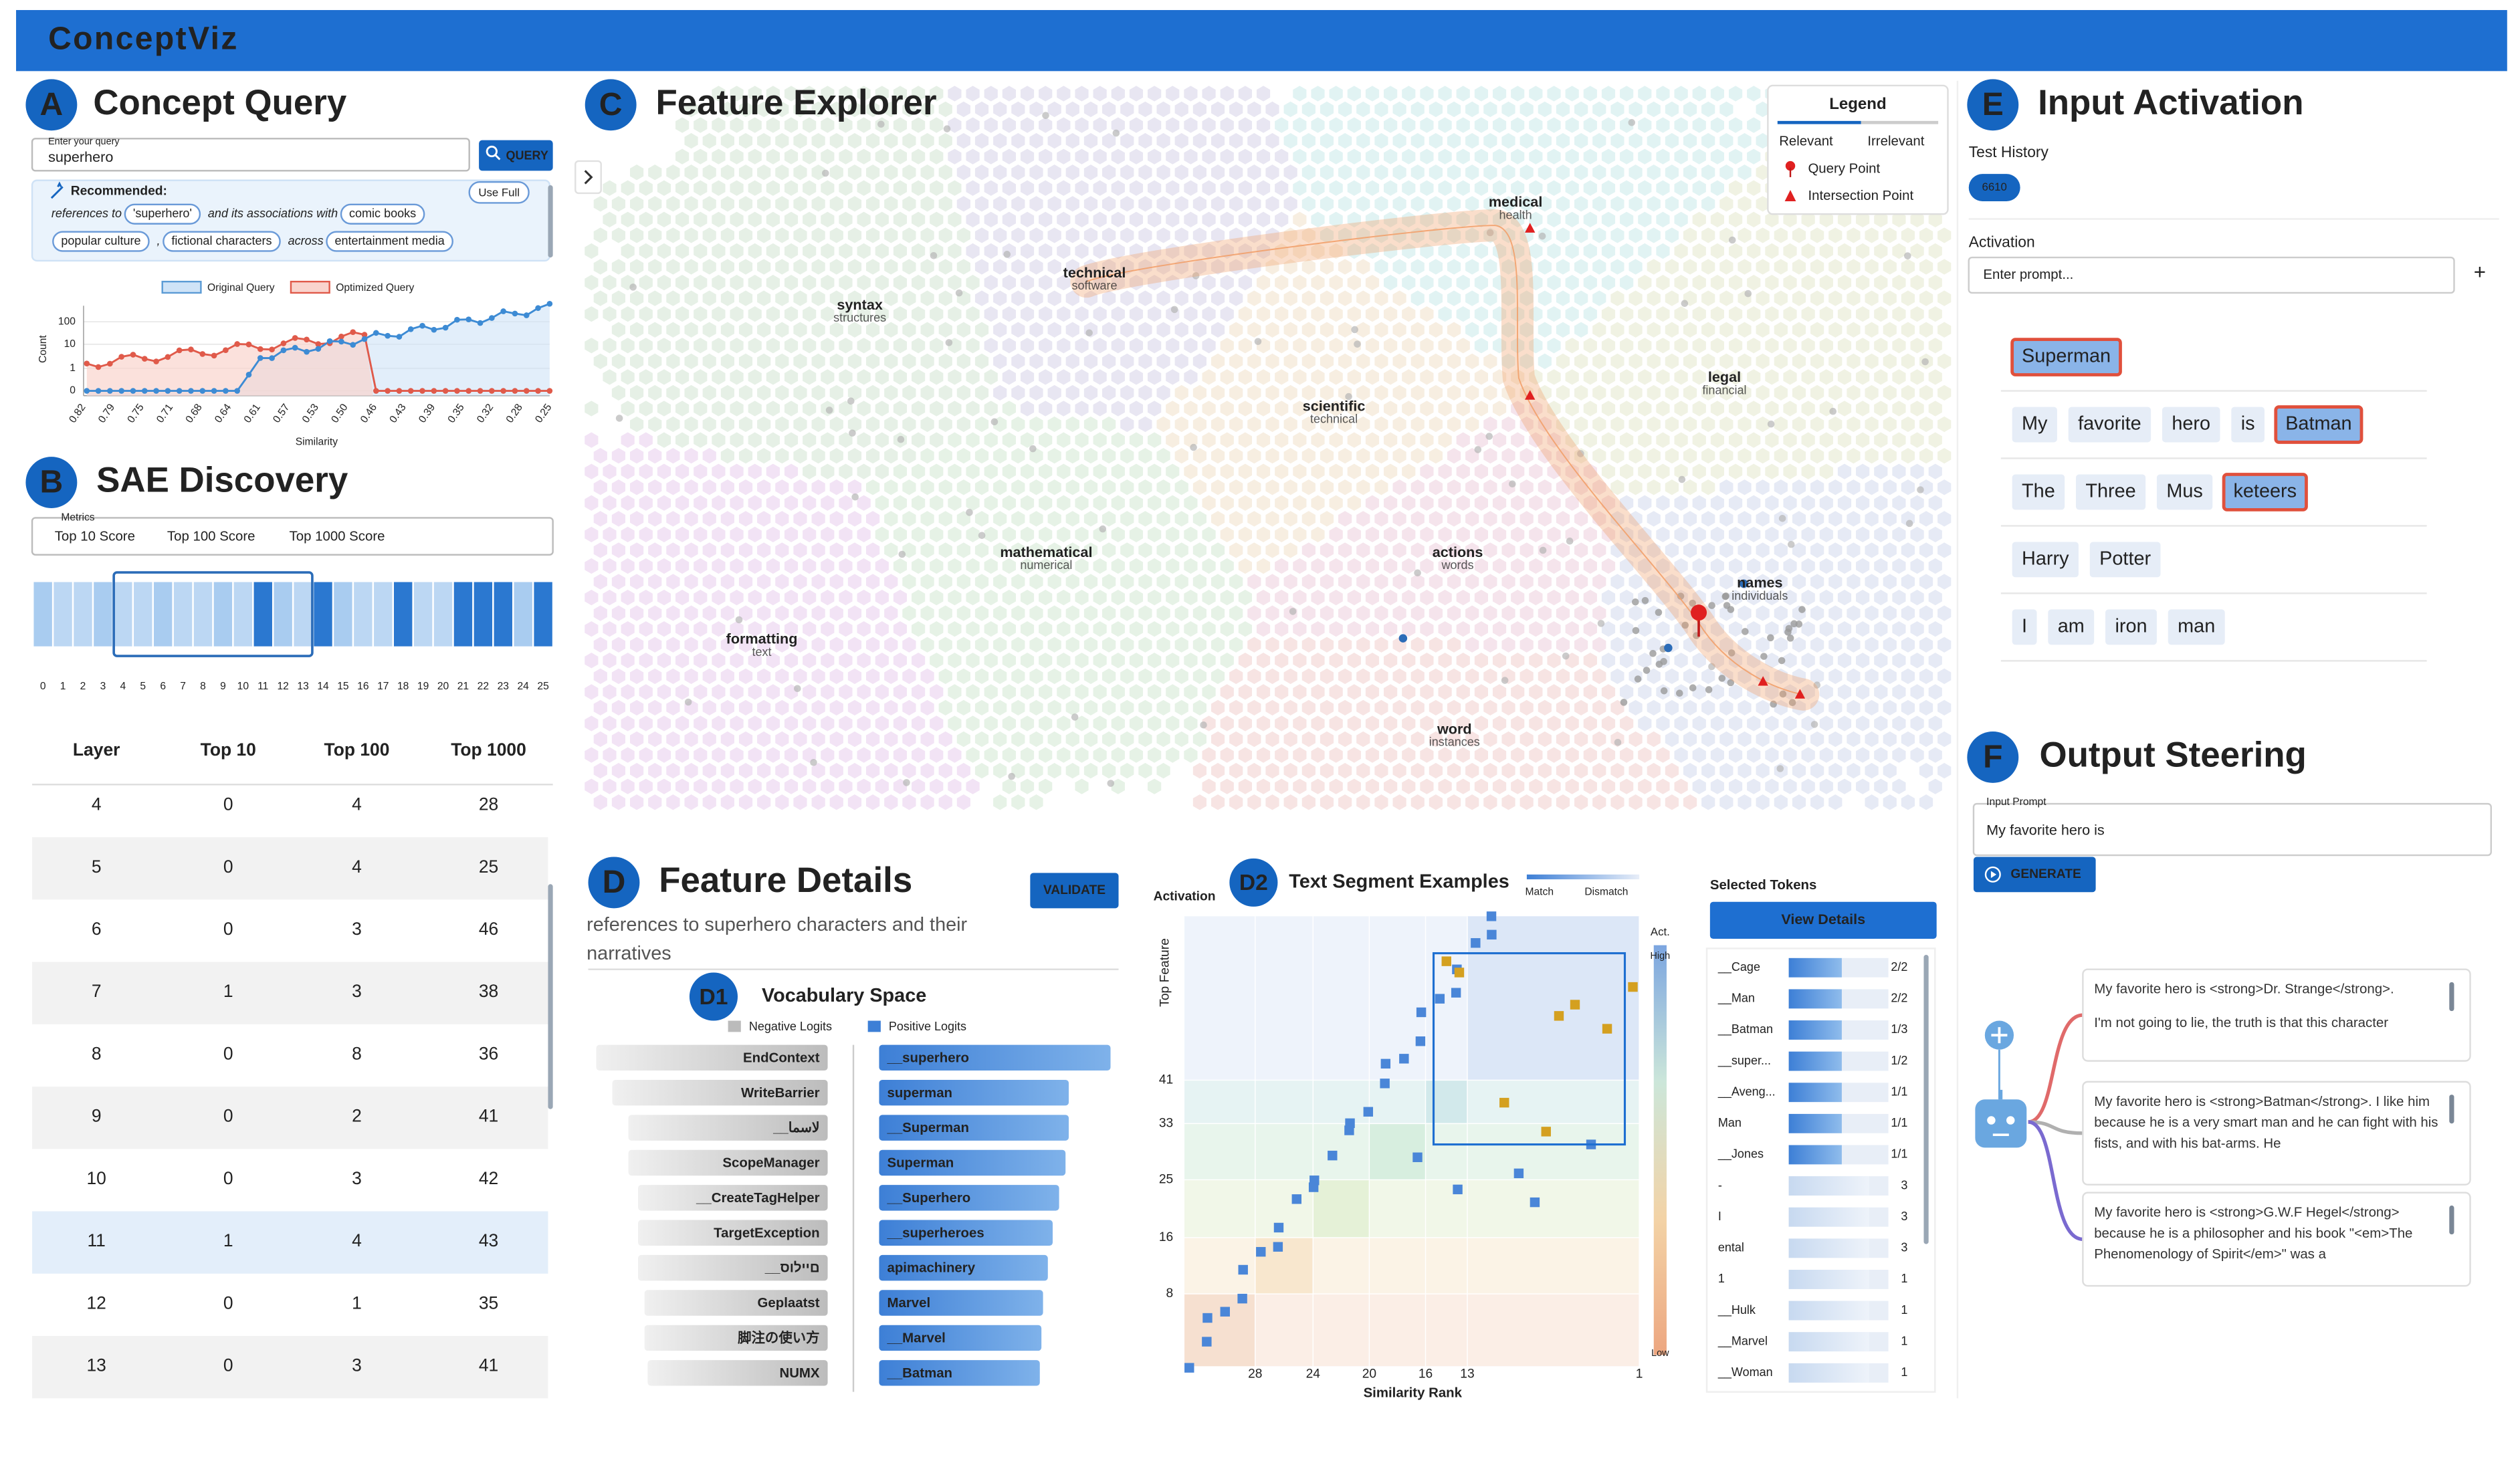 The width and height of the screenshot is (2520, 1463). I want to click on token-name: 1, so click(1721, 1278).